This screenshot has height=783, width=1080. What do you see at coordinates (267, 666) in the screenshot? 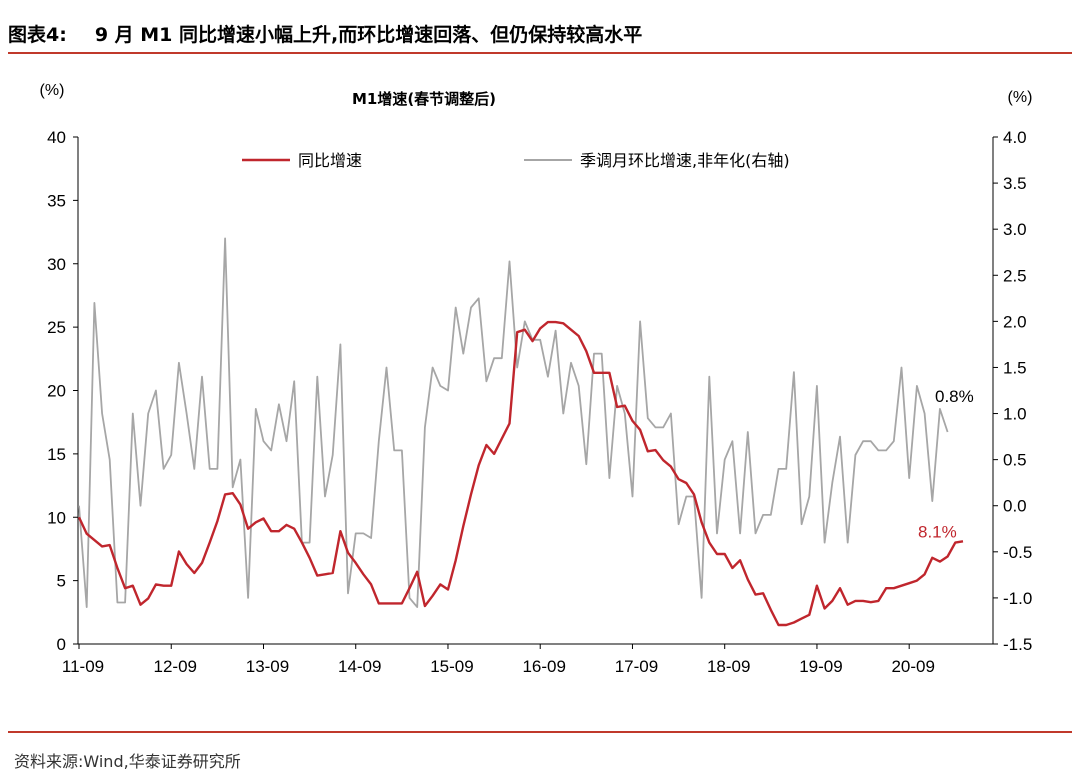
I see `x-tick-label: 13-09` at bounding box center [267, 666].